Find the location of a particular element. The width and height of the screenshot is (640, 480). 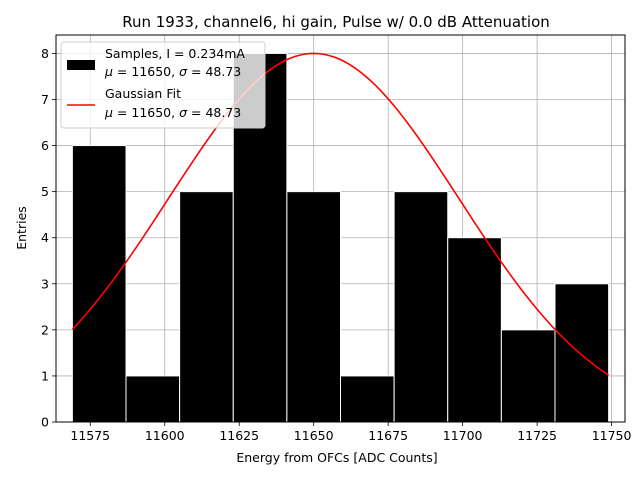

legend-box is located at coordinates (163, 85).